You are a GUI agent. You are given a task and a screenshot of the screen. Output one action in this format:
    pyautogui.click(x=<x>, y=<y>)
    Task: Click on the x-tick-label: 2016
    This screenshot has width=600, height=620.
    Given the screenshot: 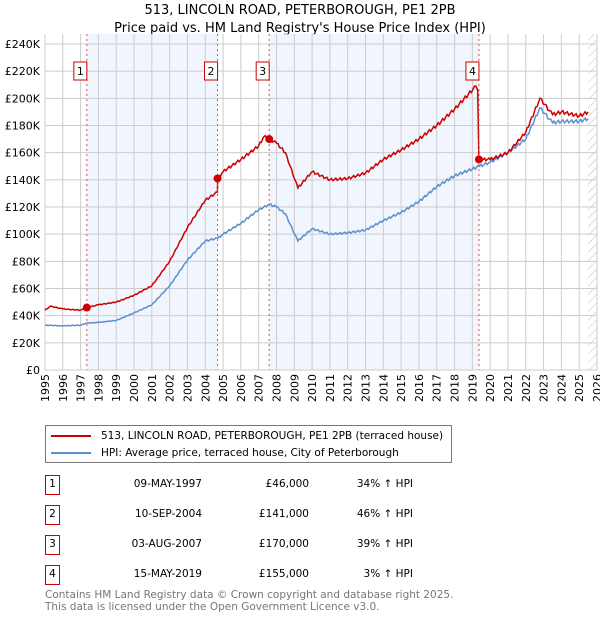 What is the action you would take?
    pyautogui.click(x=419, y=388)
    